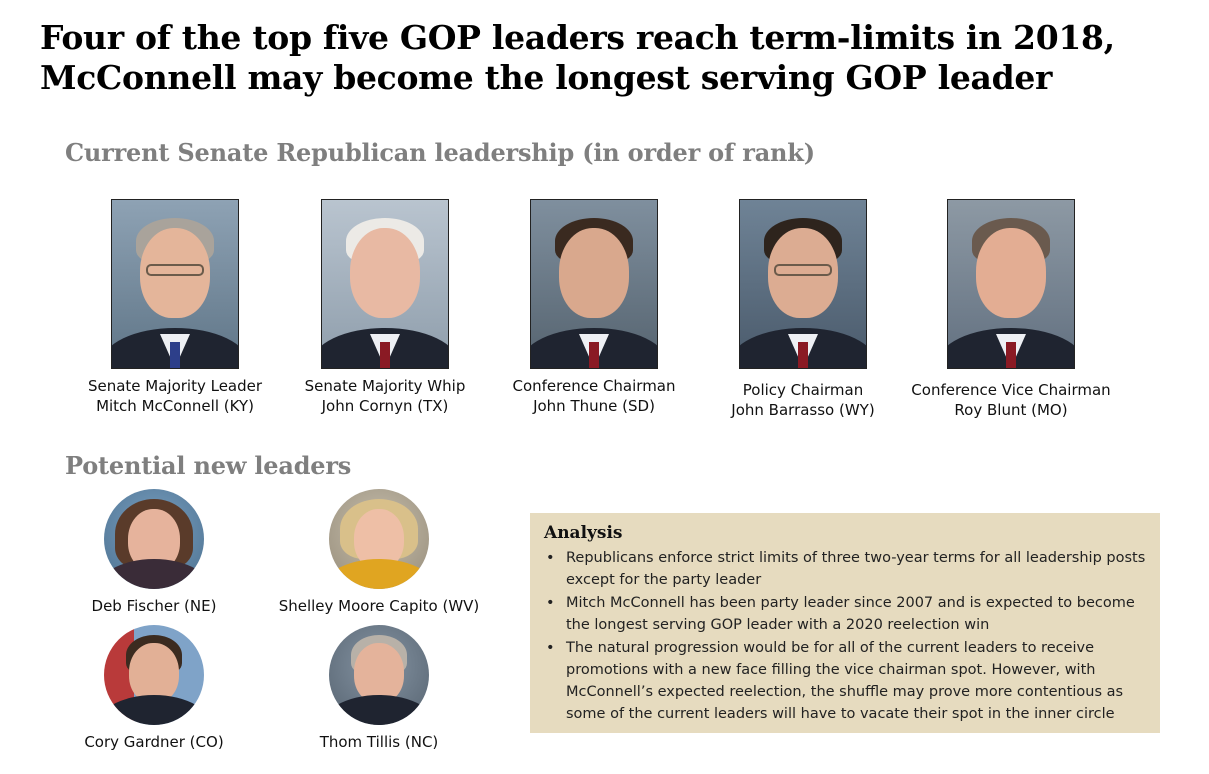 This screenshot has width=1209, height=774. I want to click on leader-name: John Barrasso (WY), so click(803, 410).